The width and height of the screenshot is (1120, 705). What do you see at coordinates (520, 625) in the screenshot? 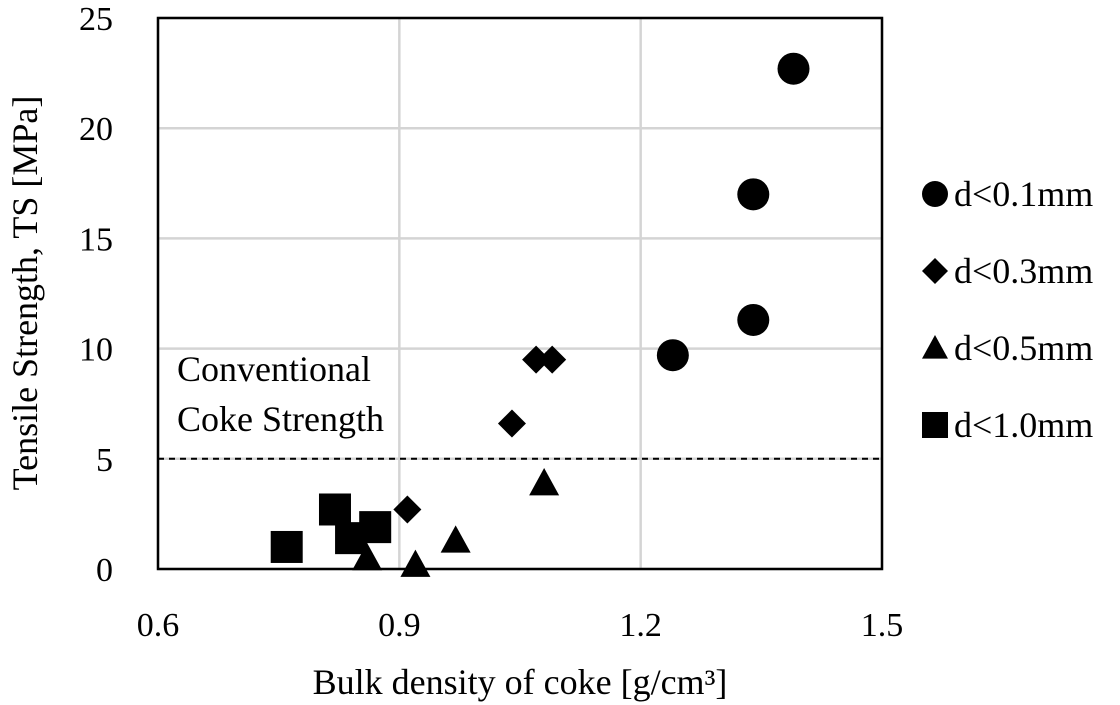
I see `x-axis-ticks: 0.6 0.9 1.2 1.5` at bounding box center [520, 625].